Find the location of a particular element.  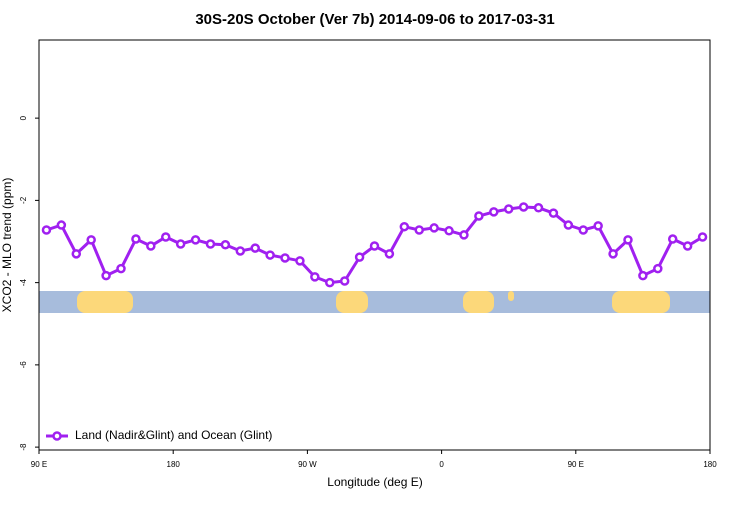

legend-marker is located at coordinates (57, 436).